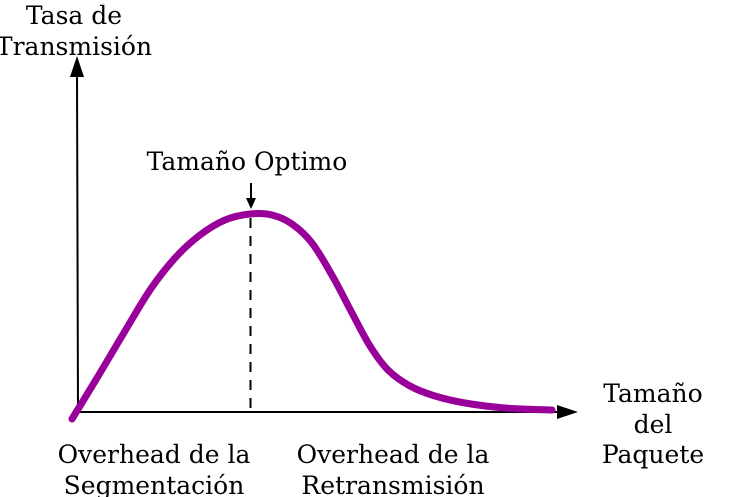 The width and height of the screenshot is (730, 497). What do you see at coordinates (653, 424) in the screenshot?
I see `x-axis-label: Tamaño del Paquete` at bounding box center [653, 424].